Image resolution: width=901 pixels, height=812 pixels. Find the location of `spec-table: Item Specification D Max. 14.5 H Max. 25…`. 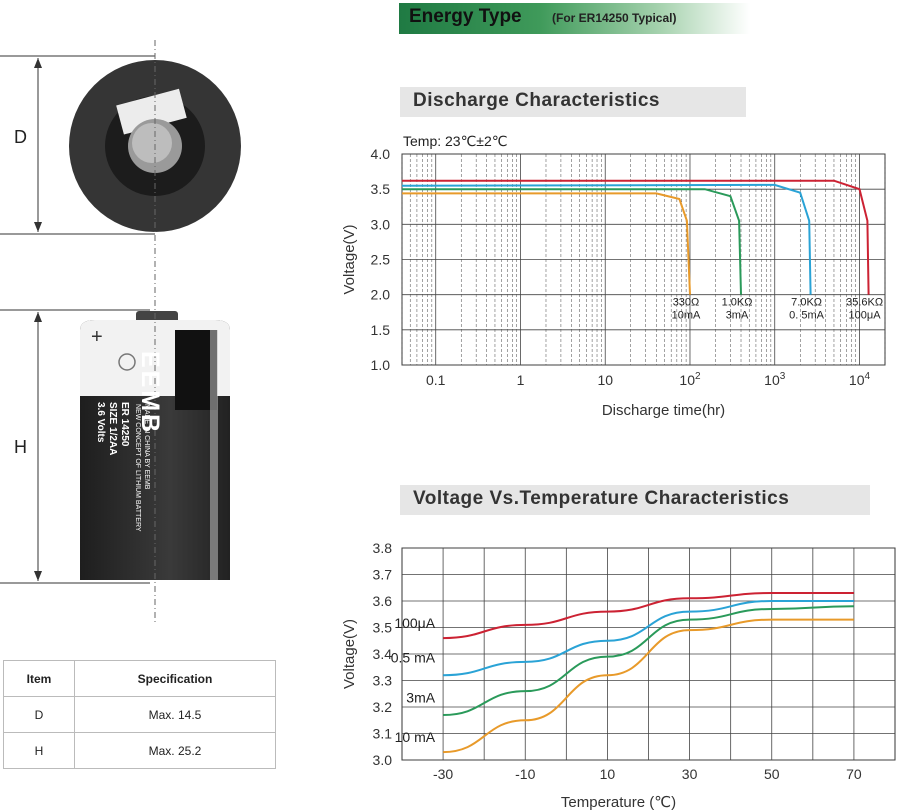

spec-table: Item Specification D Max. 14.5 H Max. 25… is located at coordinates (139, 714).